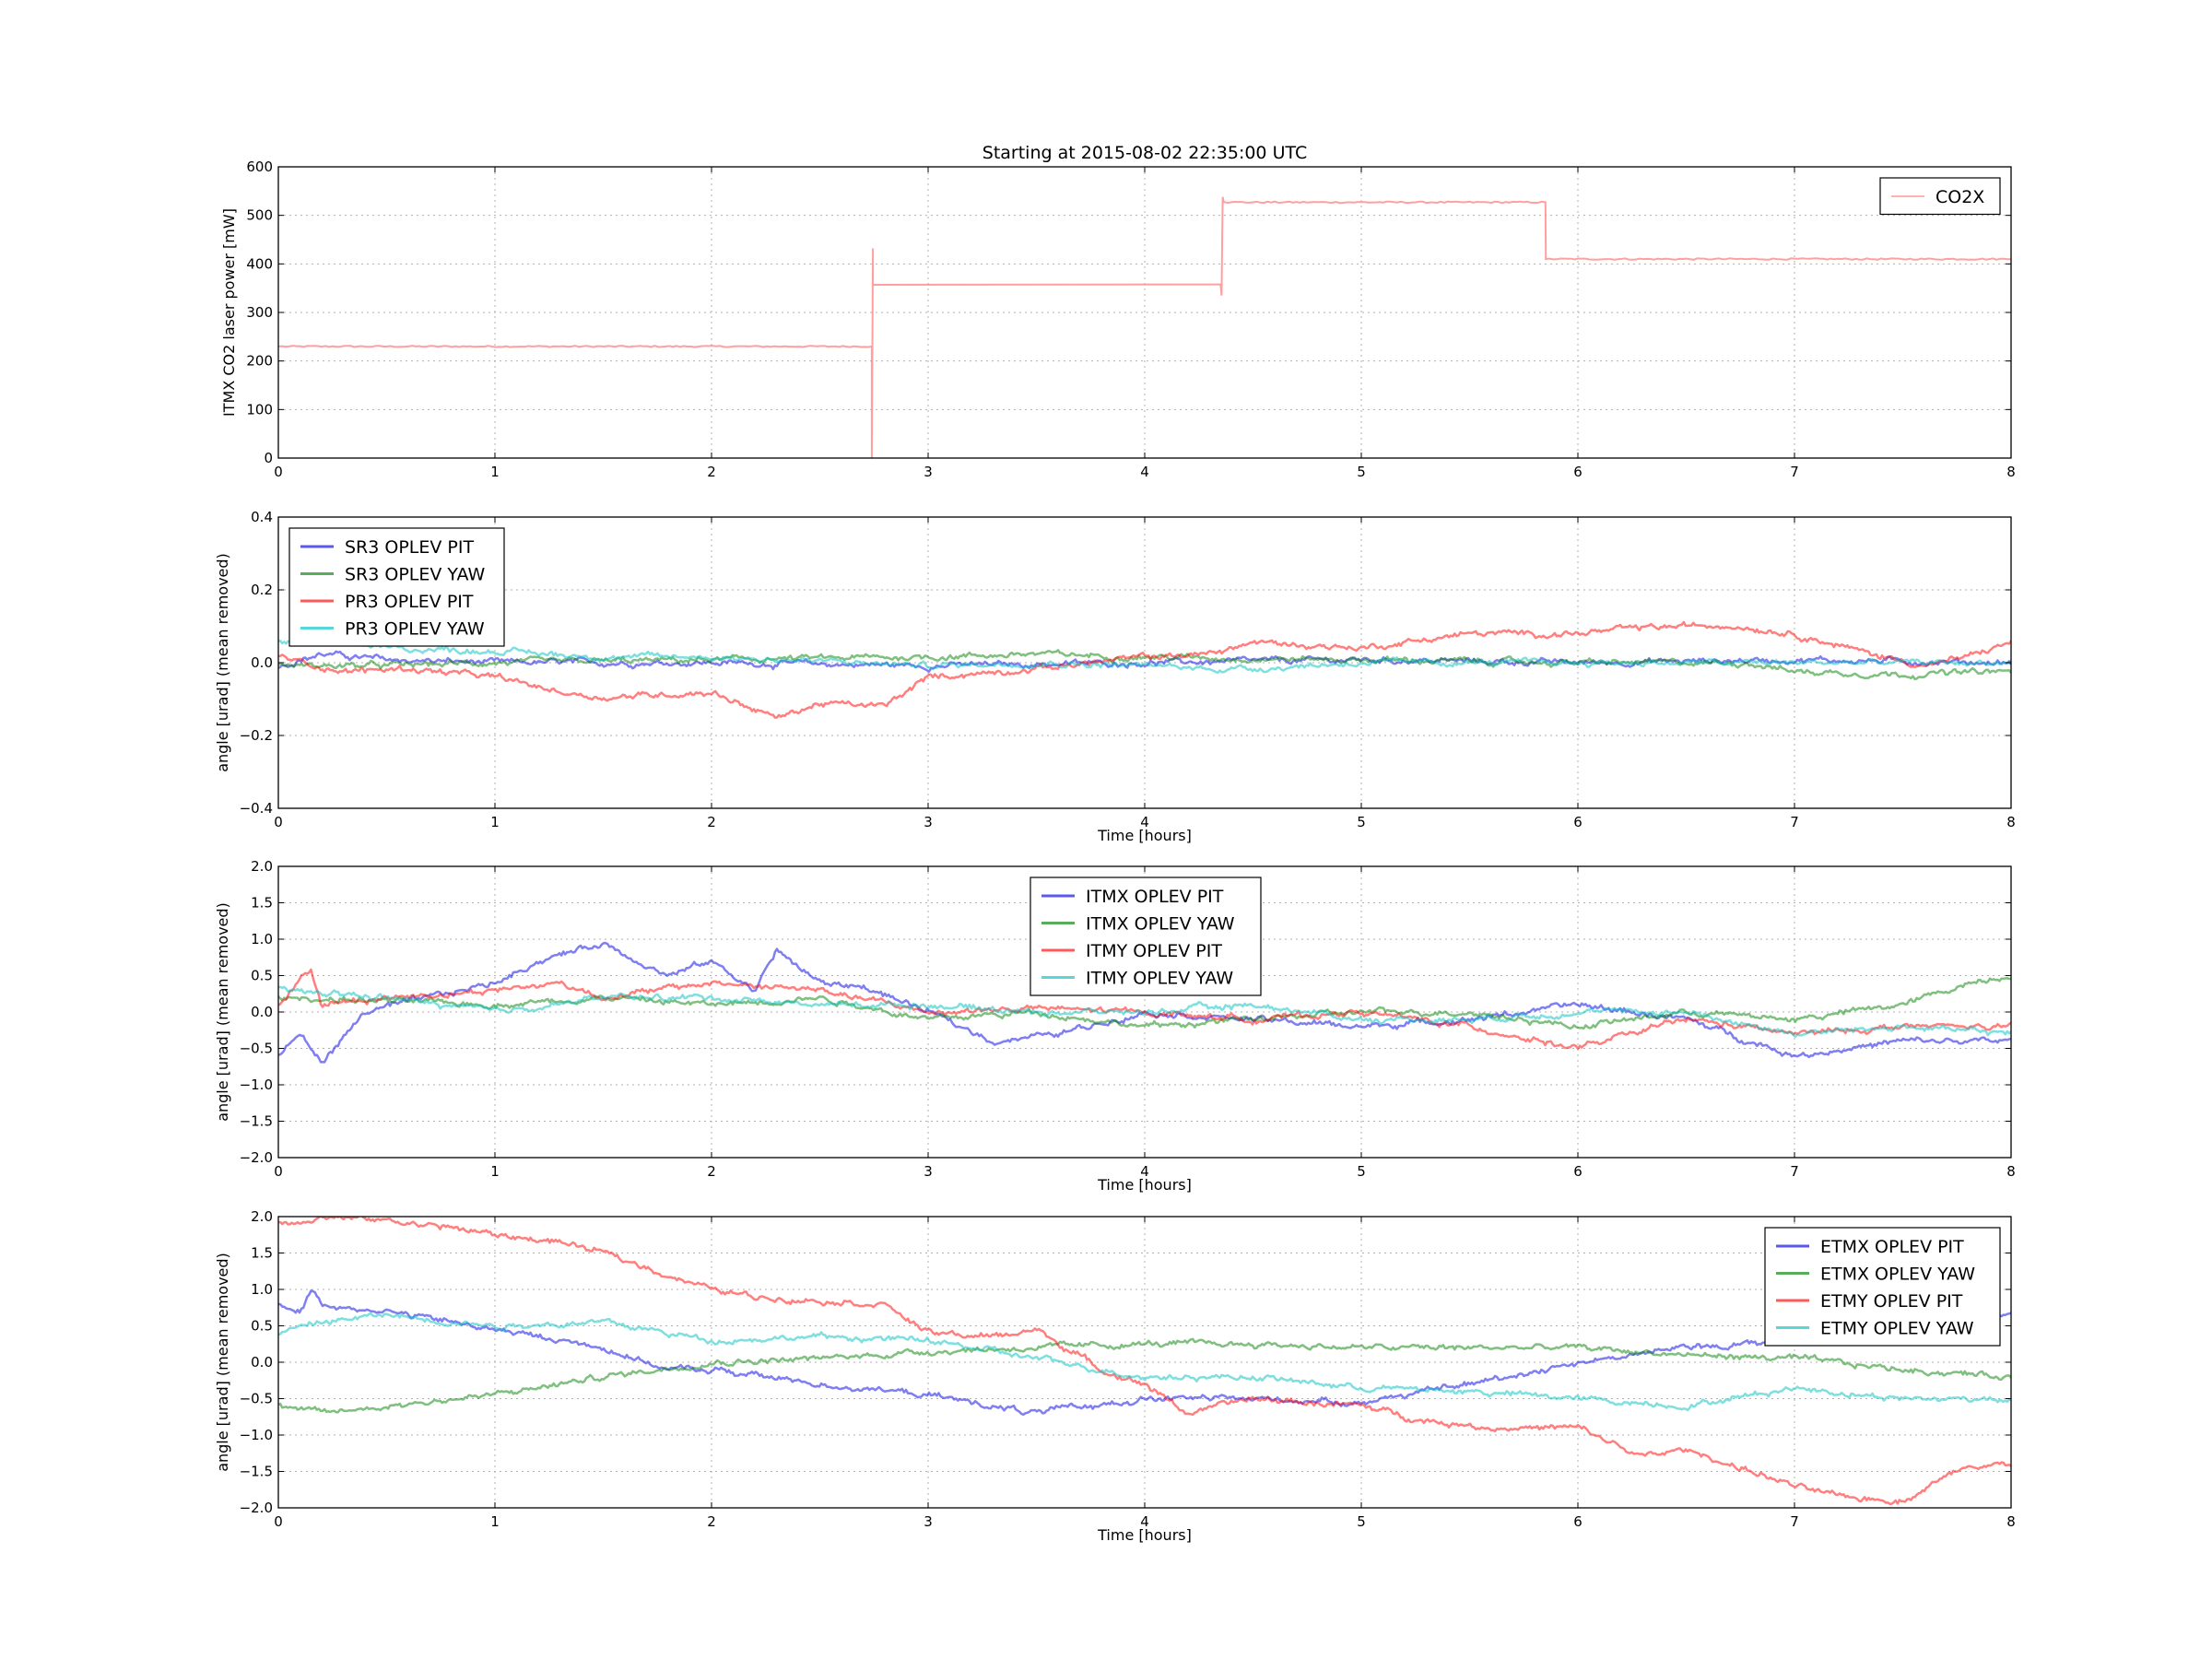 This screenshot has height=1659, width=2212. I want to click on legend-entry: ITMX OPLEV YAW, so click(1160, 924).